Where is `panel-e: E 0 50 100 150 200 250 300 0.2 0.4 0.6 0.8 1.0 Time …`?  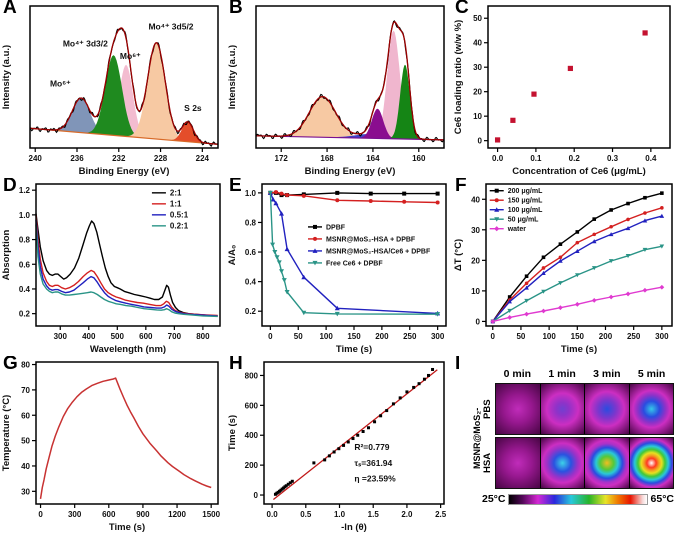
panel-e: E 0 50 100 150 200 250 300 0.2 0.4 0.6 0.8 1.0 Time … is located at coordinates (339, 267).